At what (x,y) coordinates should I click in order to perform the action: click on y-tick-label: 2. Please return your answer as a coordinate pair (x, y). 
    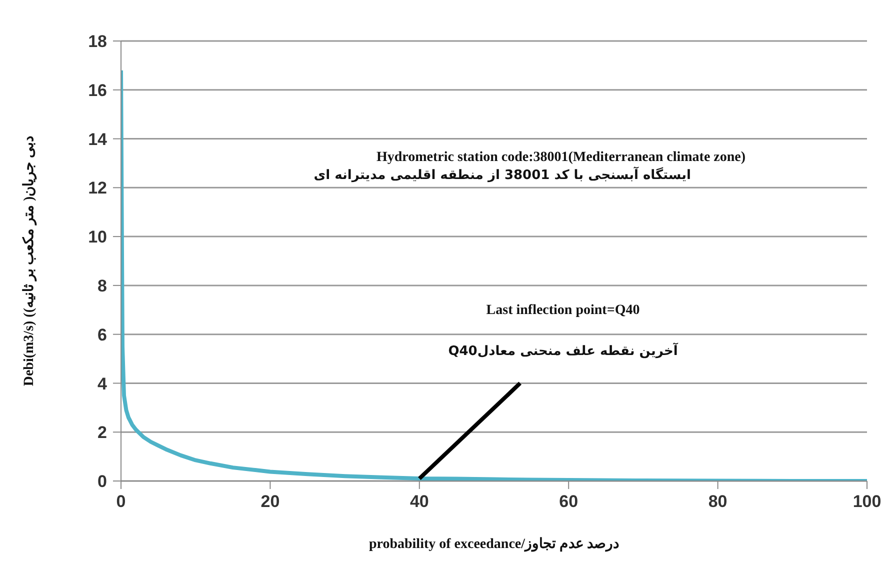
    Looking at the image, I should click on (102, 432).